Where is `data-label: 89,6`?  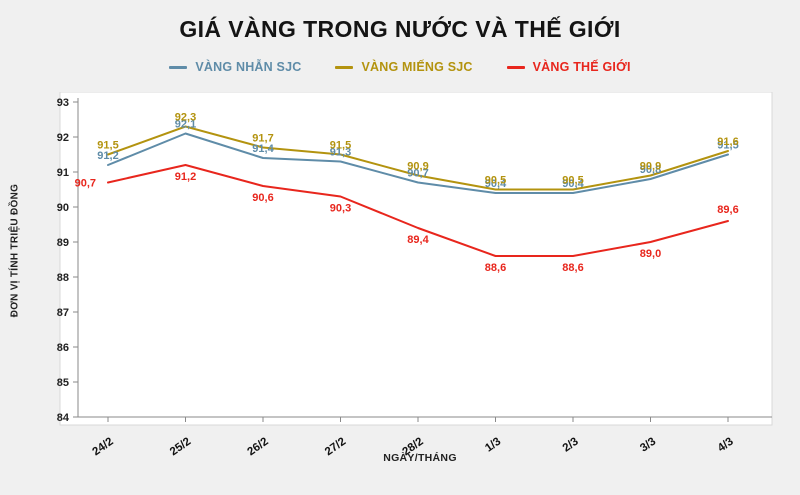
data-label: 89,6 is located at coordinates (727, 210).